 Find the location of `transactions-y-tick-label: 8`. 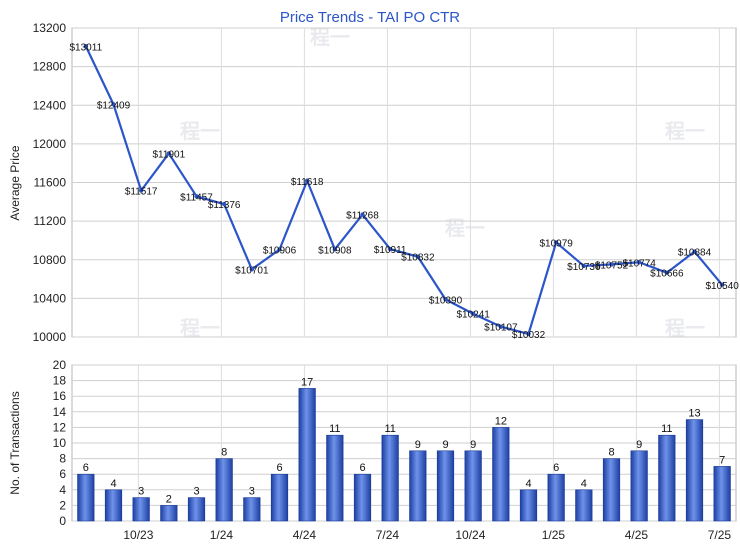

transactions-y-tick-label: 8 is located at coordinates (62, 459).